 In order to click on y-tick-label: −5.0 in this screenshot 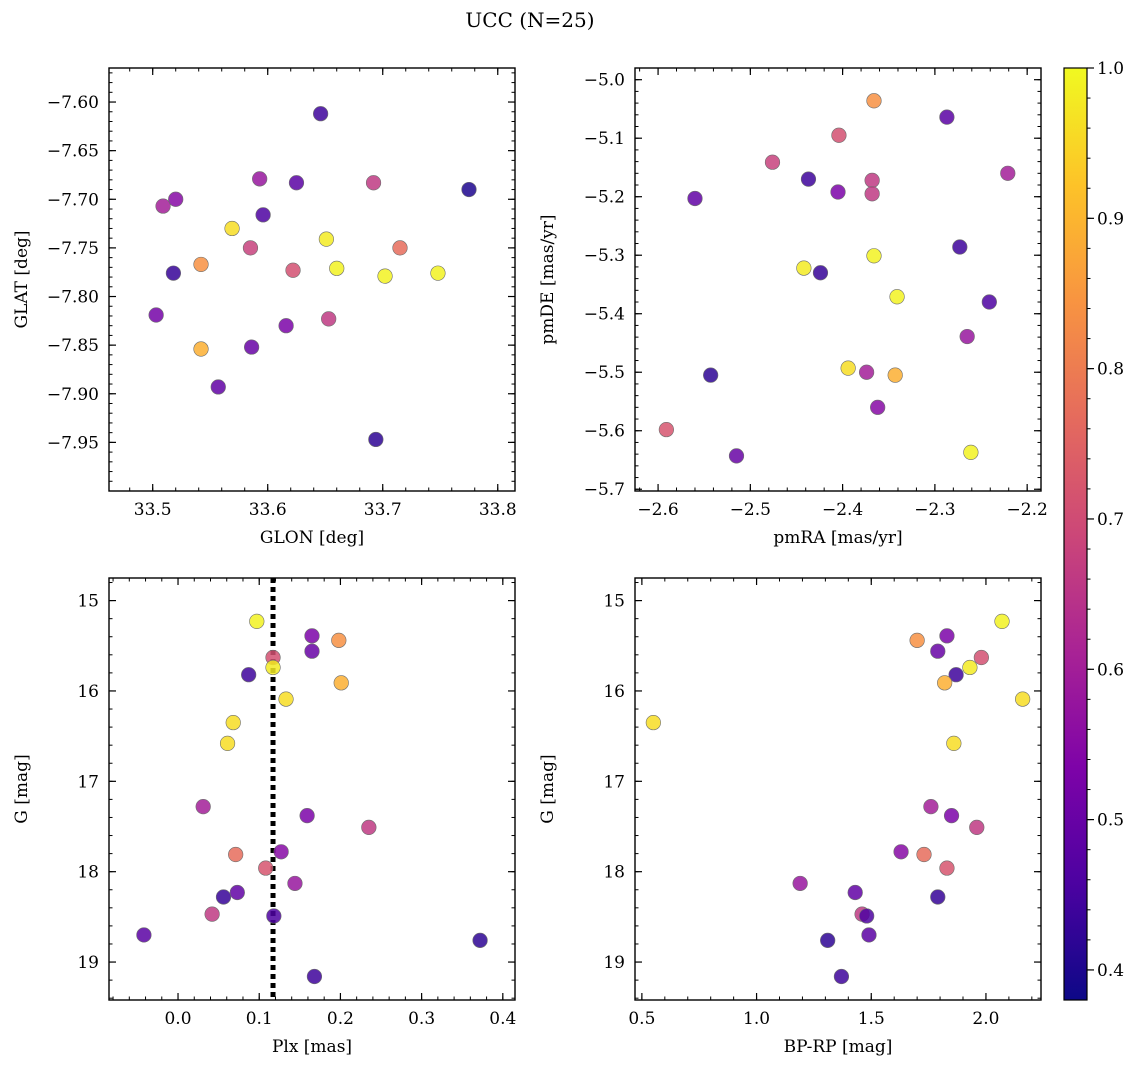, I will do `click(604, 81)`.